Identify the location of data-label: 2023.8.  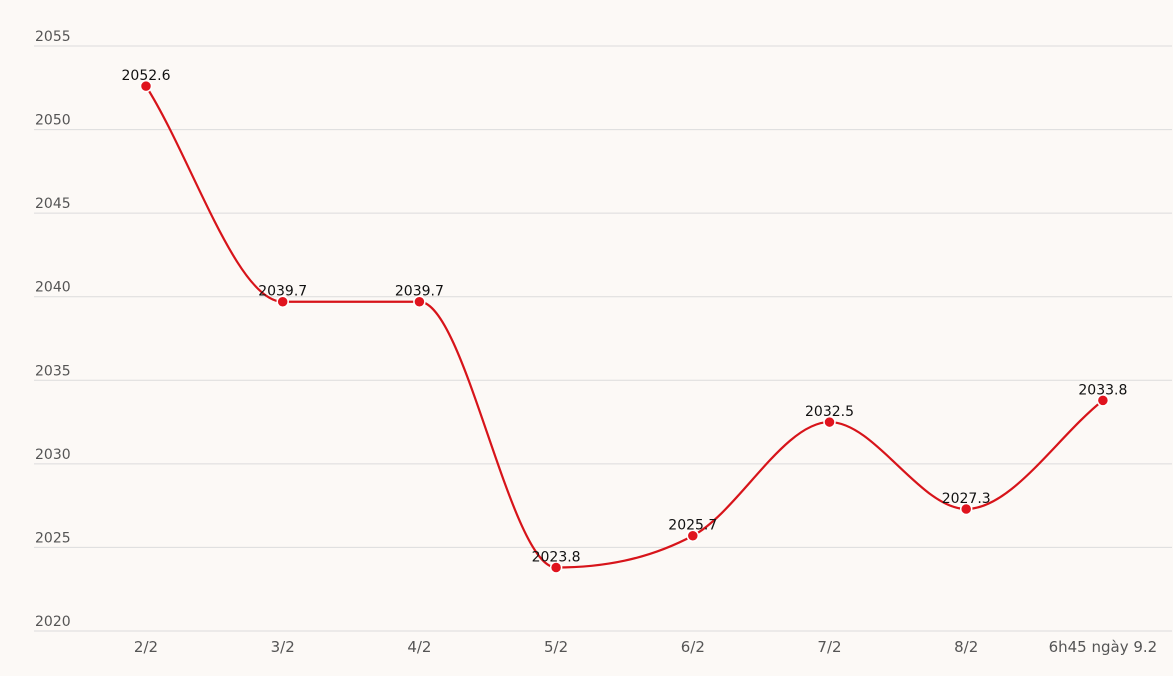
(556, 557).